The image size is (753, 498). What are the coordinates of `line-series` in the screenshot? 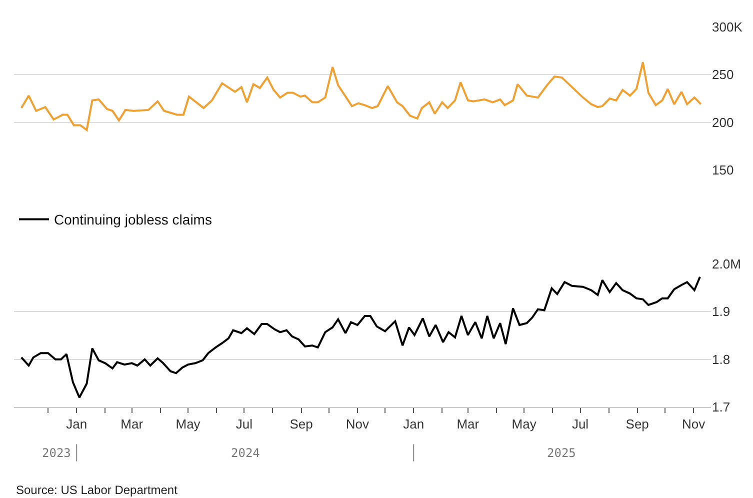 It's located at (361, 96).